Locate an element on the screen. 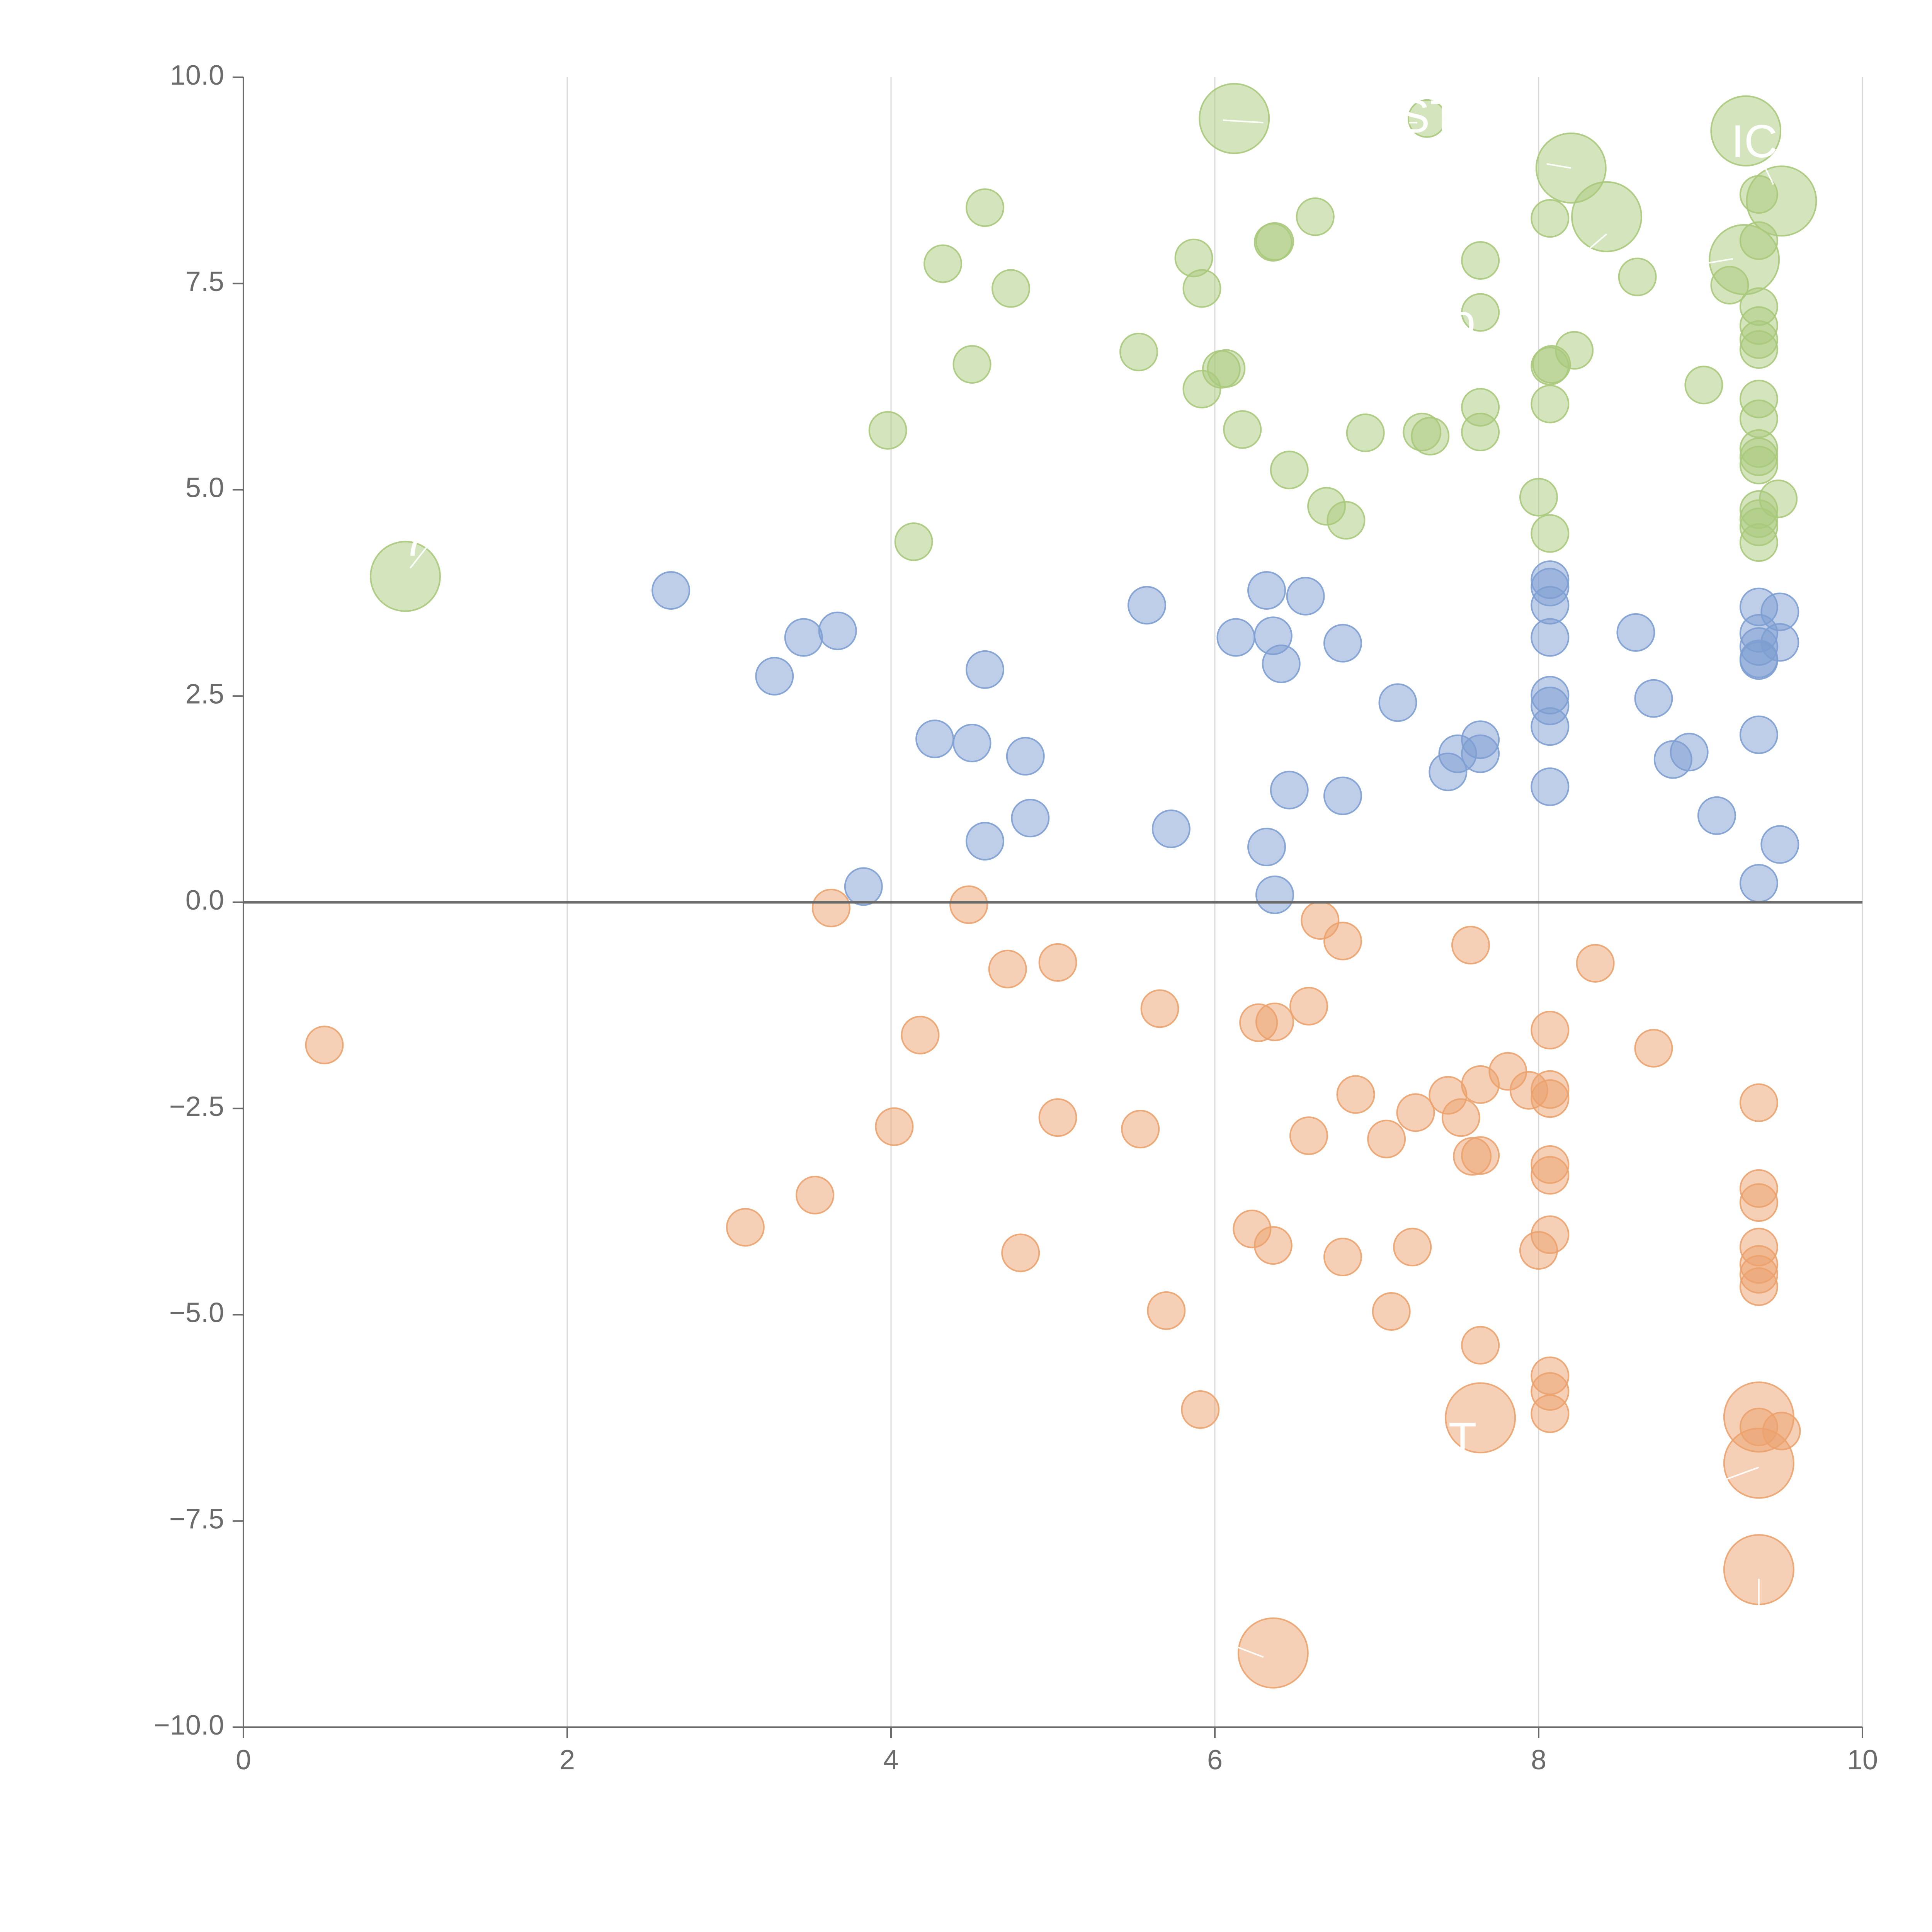  bubble-label: k is located at coordinates (1762, 1641).